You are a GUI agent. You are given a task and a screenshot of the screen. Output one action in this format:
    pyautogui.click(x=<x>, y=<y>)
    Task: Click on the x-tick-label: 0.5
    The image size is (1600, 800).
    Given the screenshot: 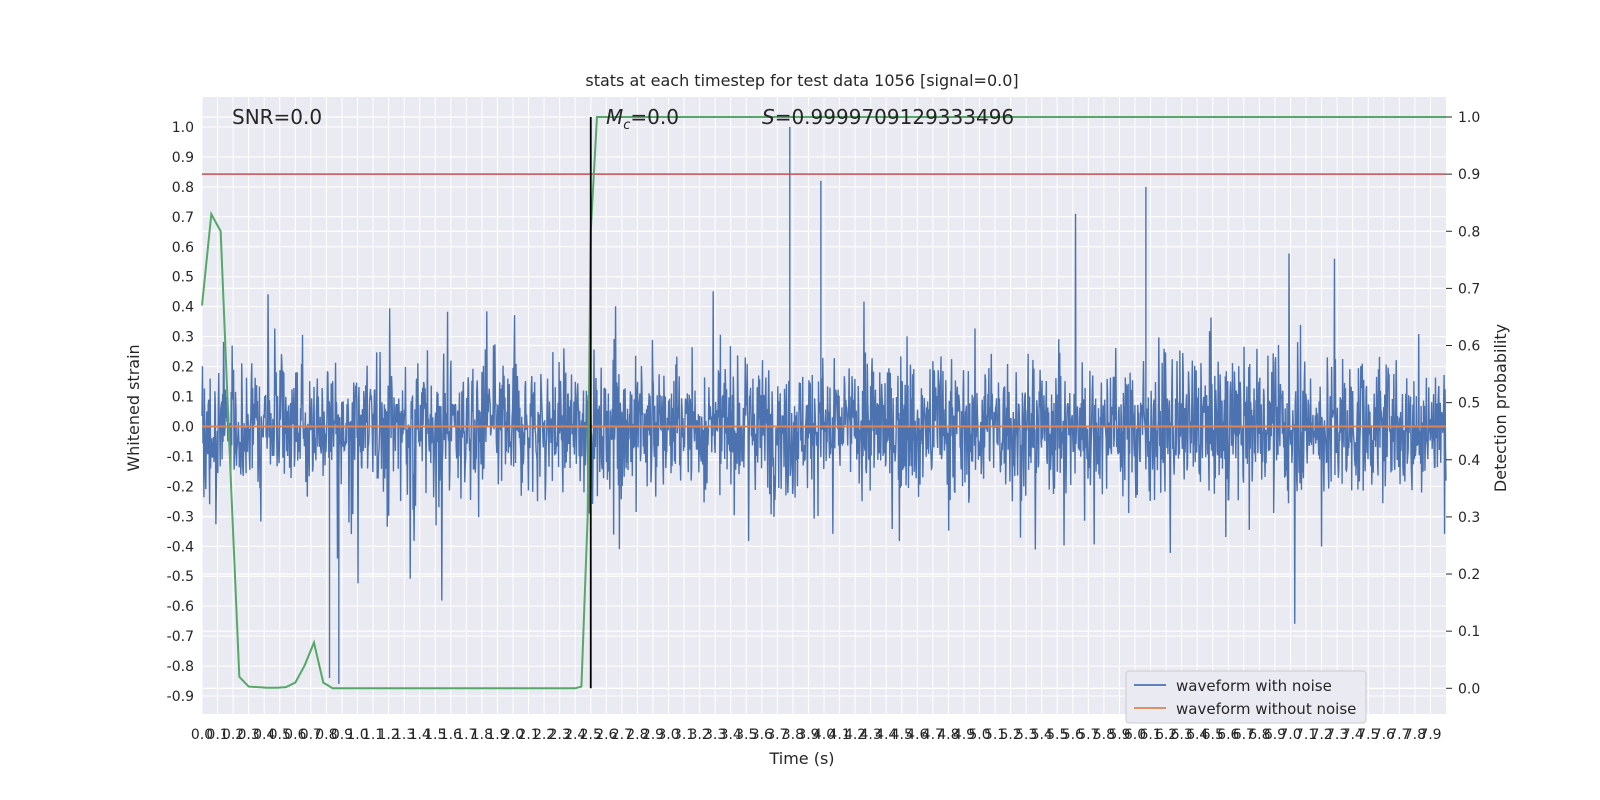 What is the action you would take?
    pyautogui.click(x=280, y=735)
    